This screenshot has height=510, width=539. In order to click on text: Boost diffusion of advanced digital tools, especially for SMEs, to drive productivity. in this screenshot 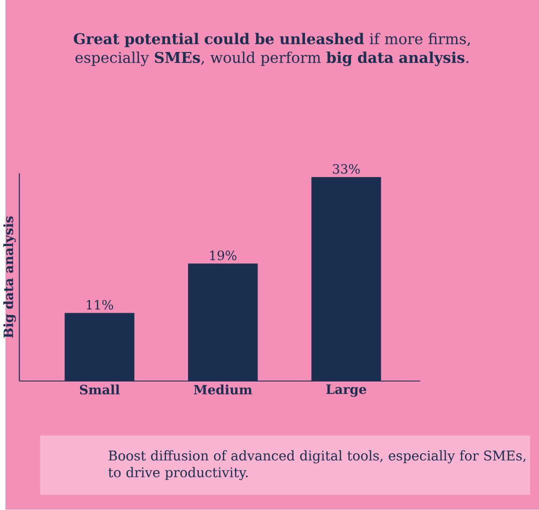, I will do `click(317, 465)`.